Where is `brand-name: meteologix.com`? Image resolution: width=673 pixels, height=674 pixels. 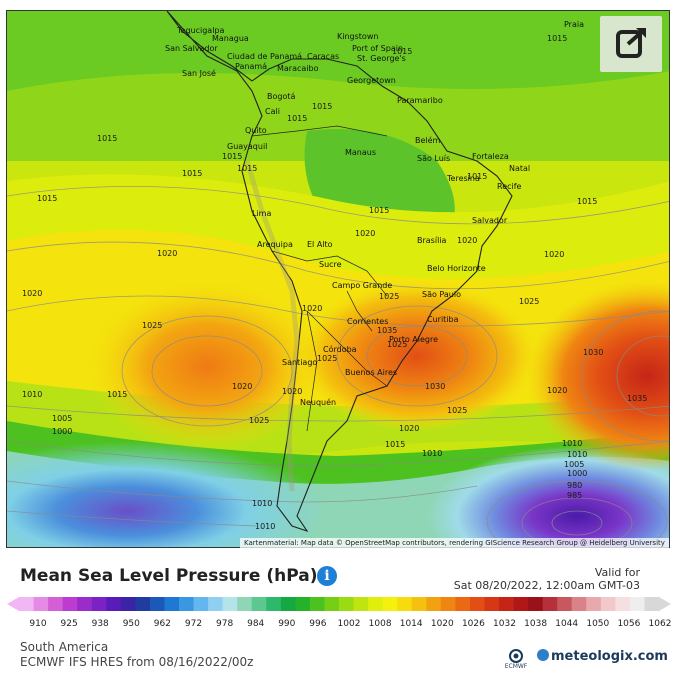
brand-name: meteologix.com is located at coordinates (609, 656).